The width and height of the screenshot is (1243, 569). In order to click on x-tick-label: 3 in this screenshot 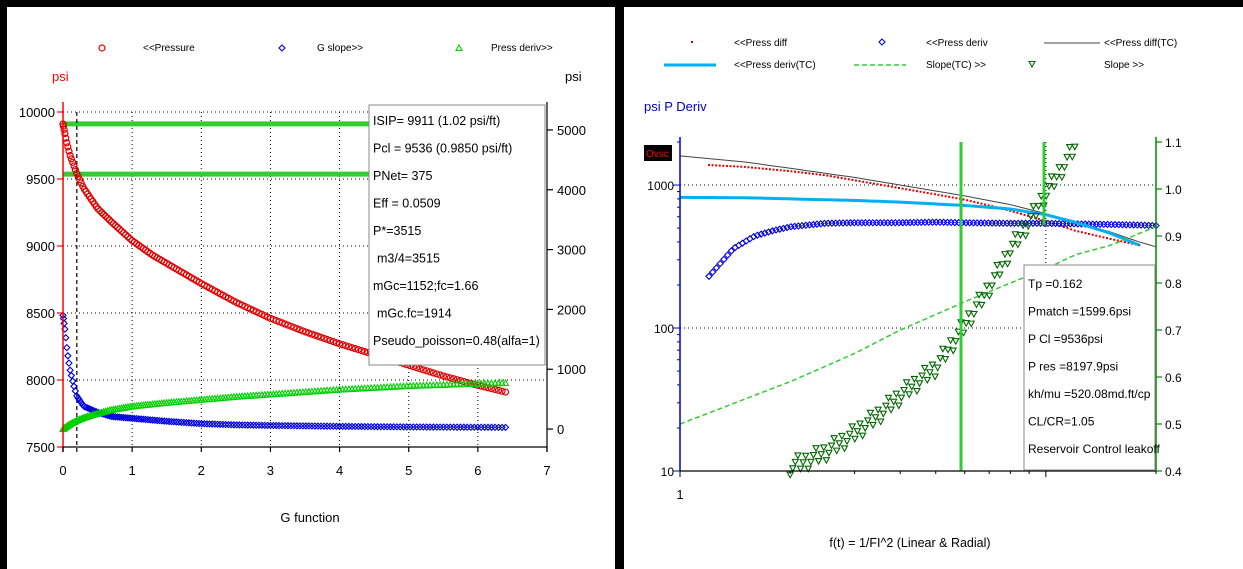, I will do `click(270, 470)`.